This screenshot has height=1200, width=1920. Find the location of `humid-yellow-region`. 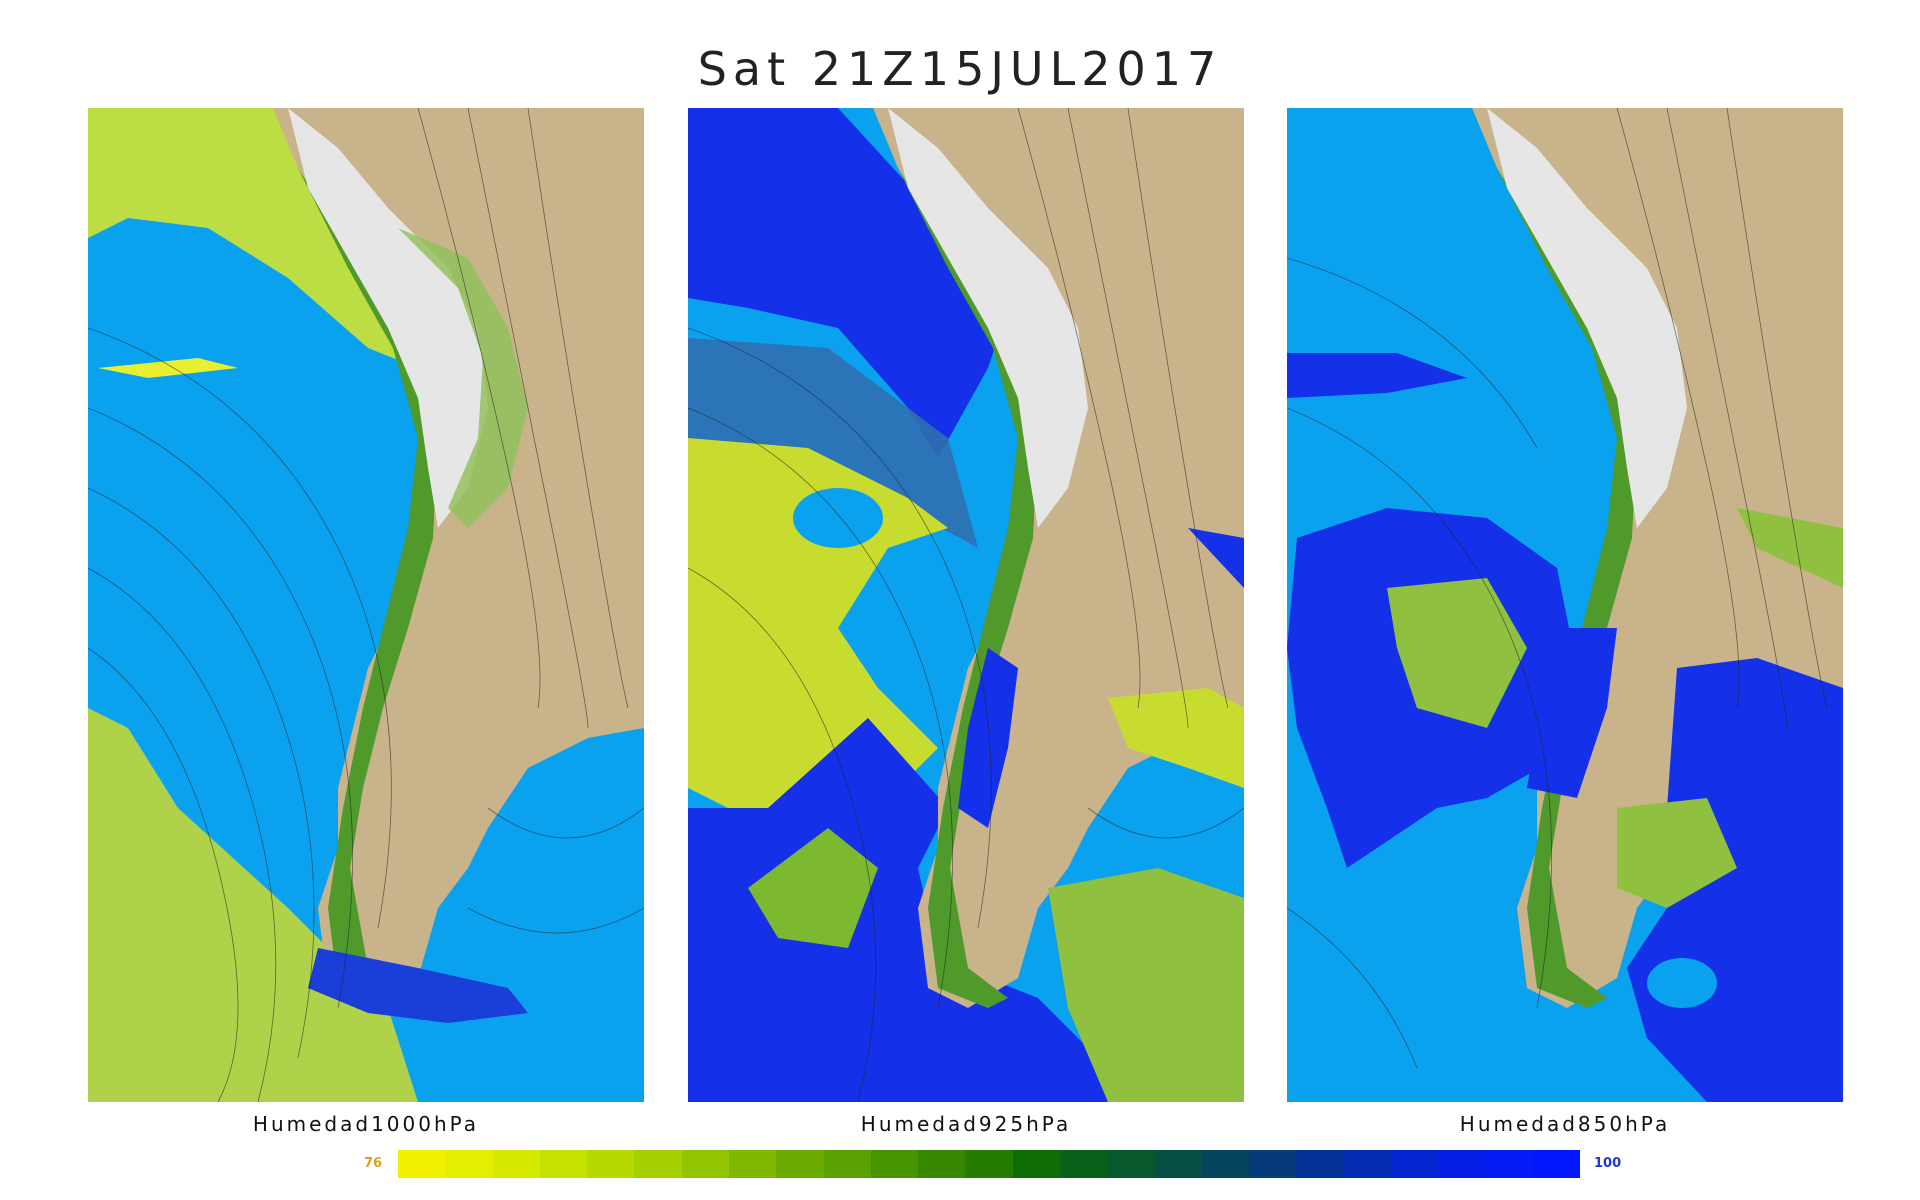

humid-yellow-region is located at coordinates (818, 623).